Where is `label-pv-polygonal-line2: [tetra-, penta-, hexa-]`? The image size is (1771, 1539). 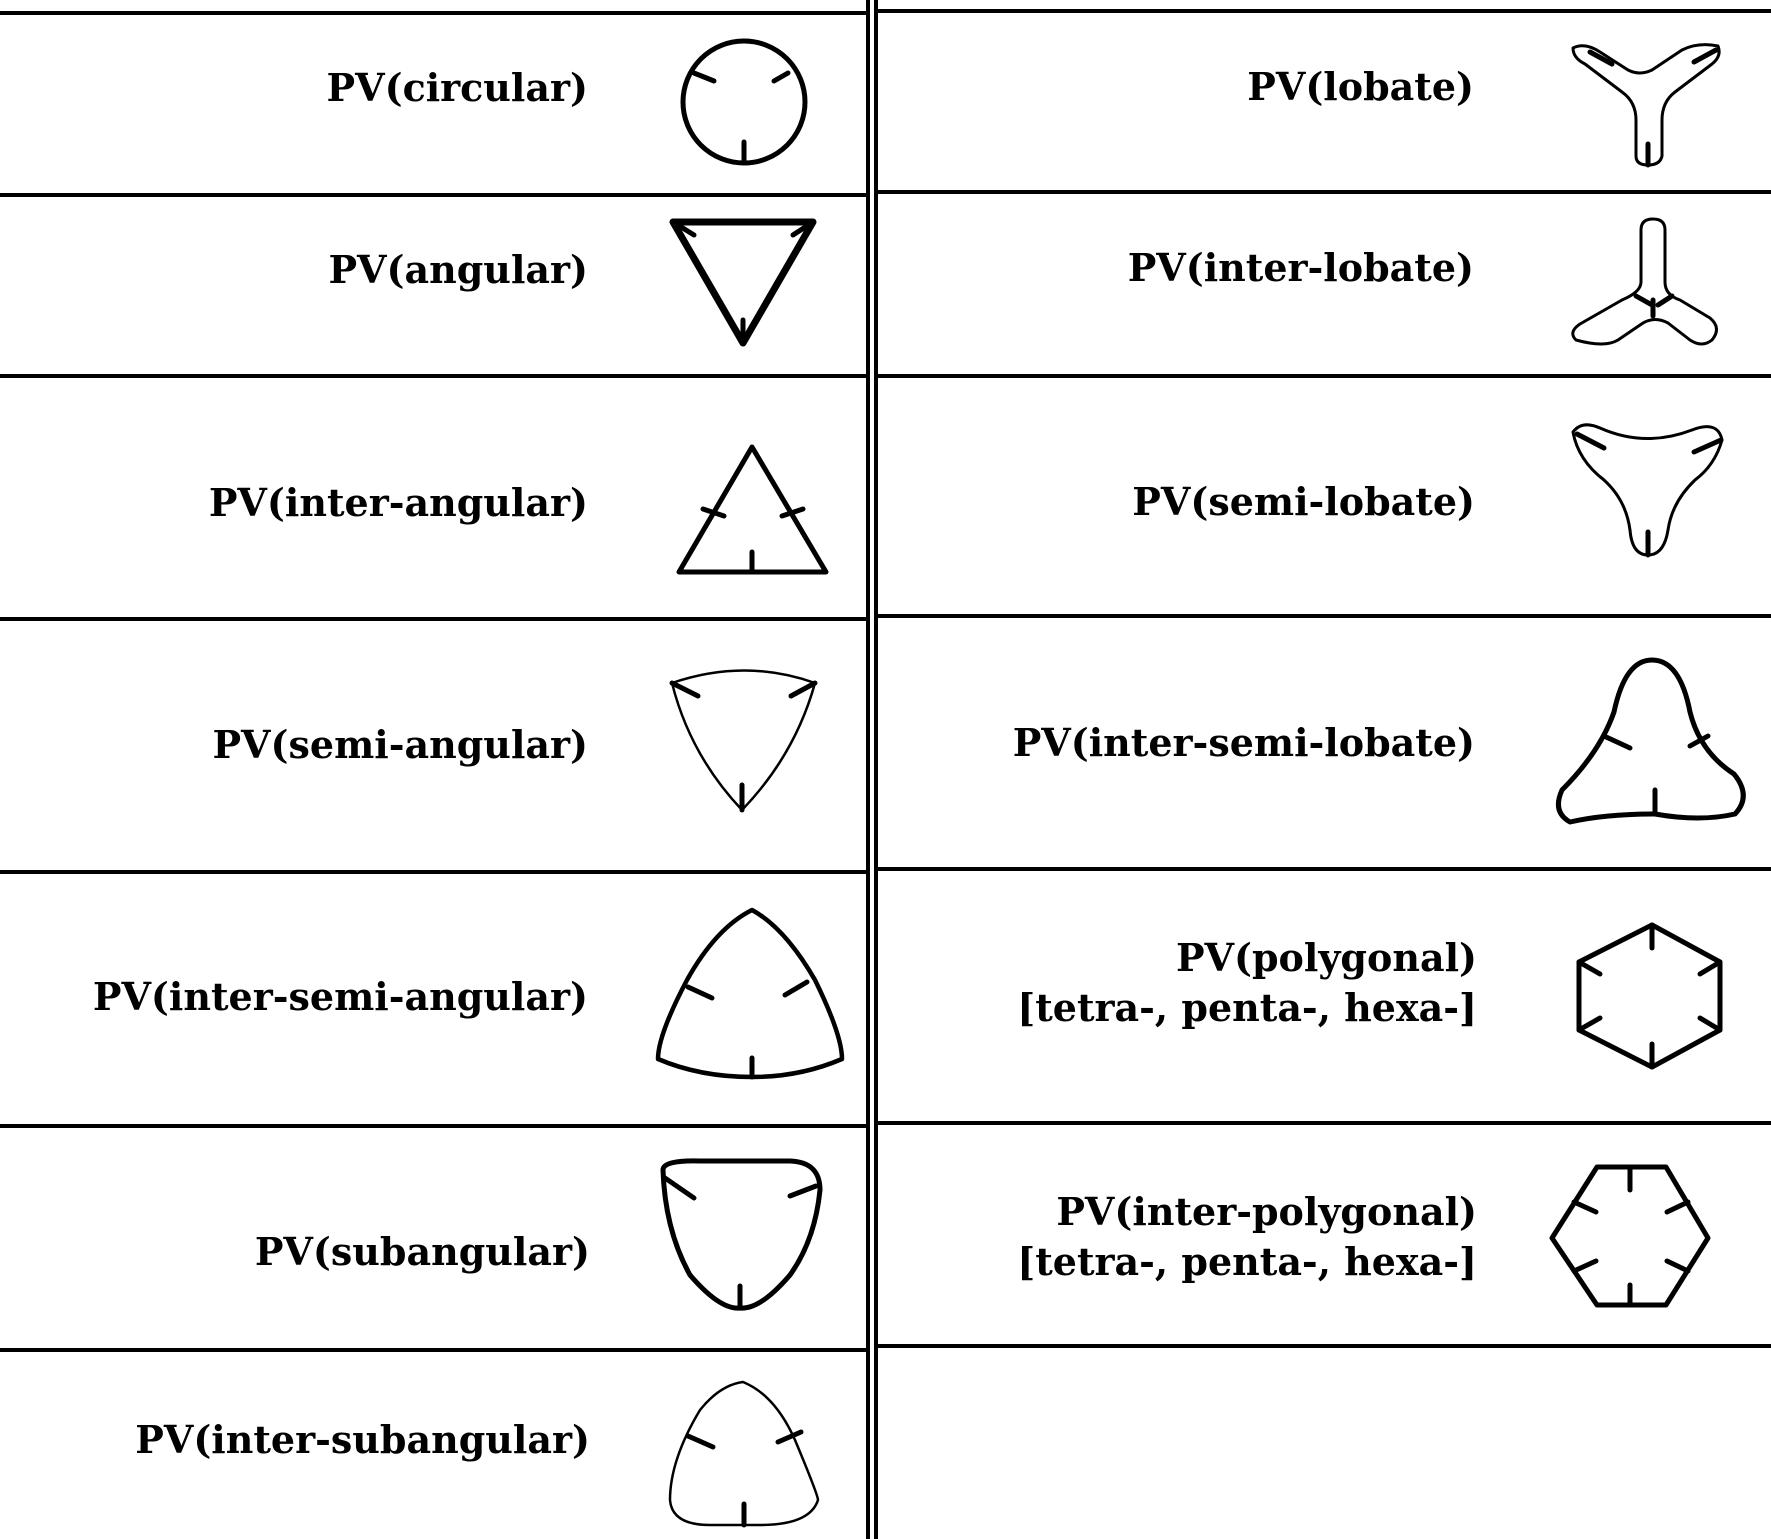 label-pv-polygonal-line2: [tetra-, penta-, hexa-] is located at coordinates (1247, 1007).